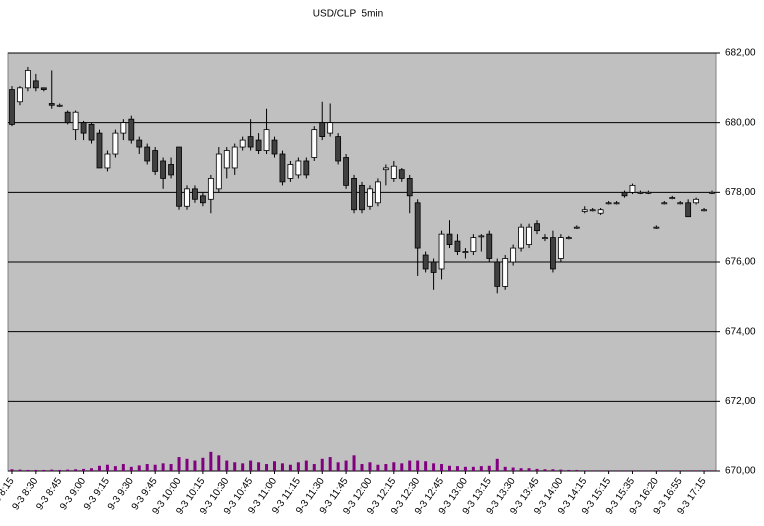 This screenshot has height=526, width=764. I want to click on y-tick-label: 674,00, so click(740, 331).